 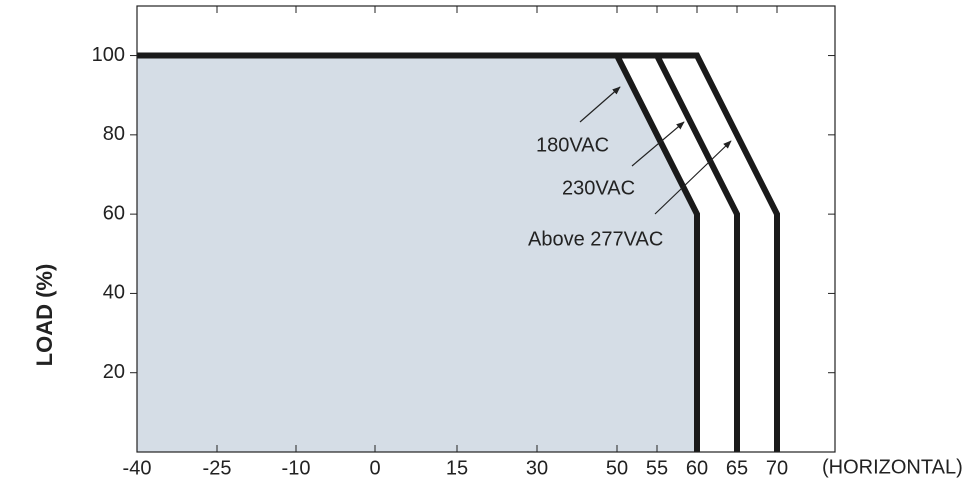 I want to click on x-tick-label: 70, so click(x=777, y=468).